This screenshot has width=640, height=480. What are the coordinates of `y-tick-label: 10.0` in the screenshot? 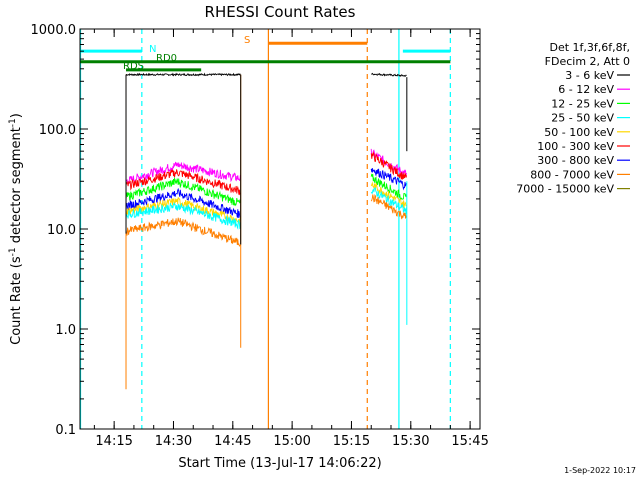 It's located at (61, 230).